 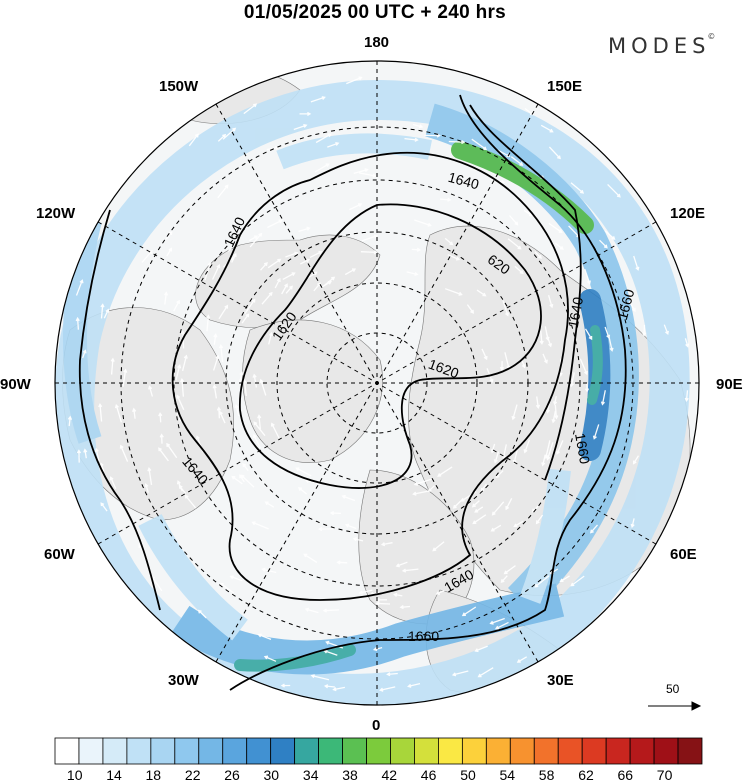 I want to click on colorbar-tick-label: 14, so click(x=114, y=774).